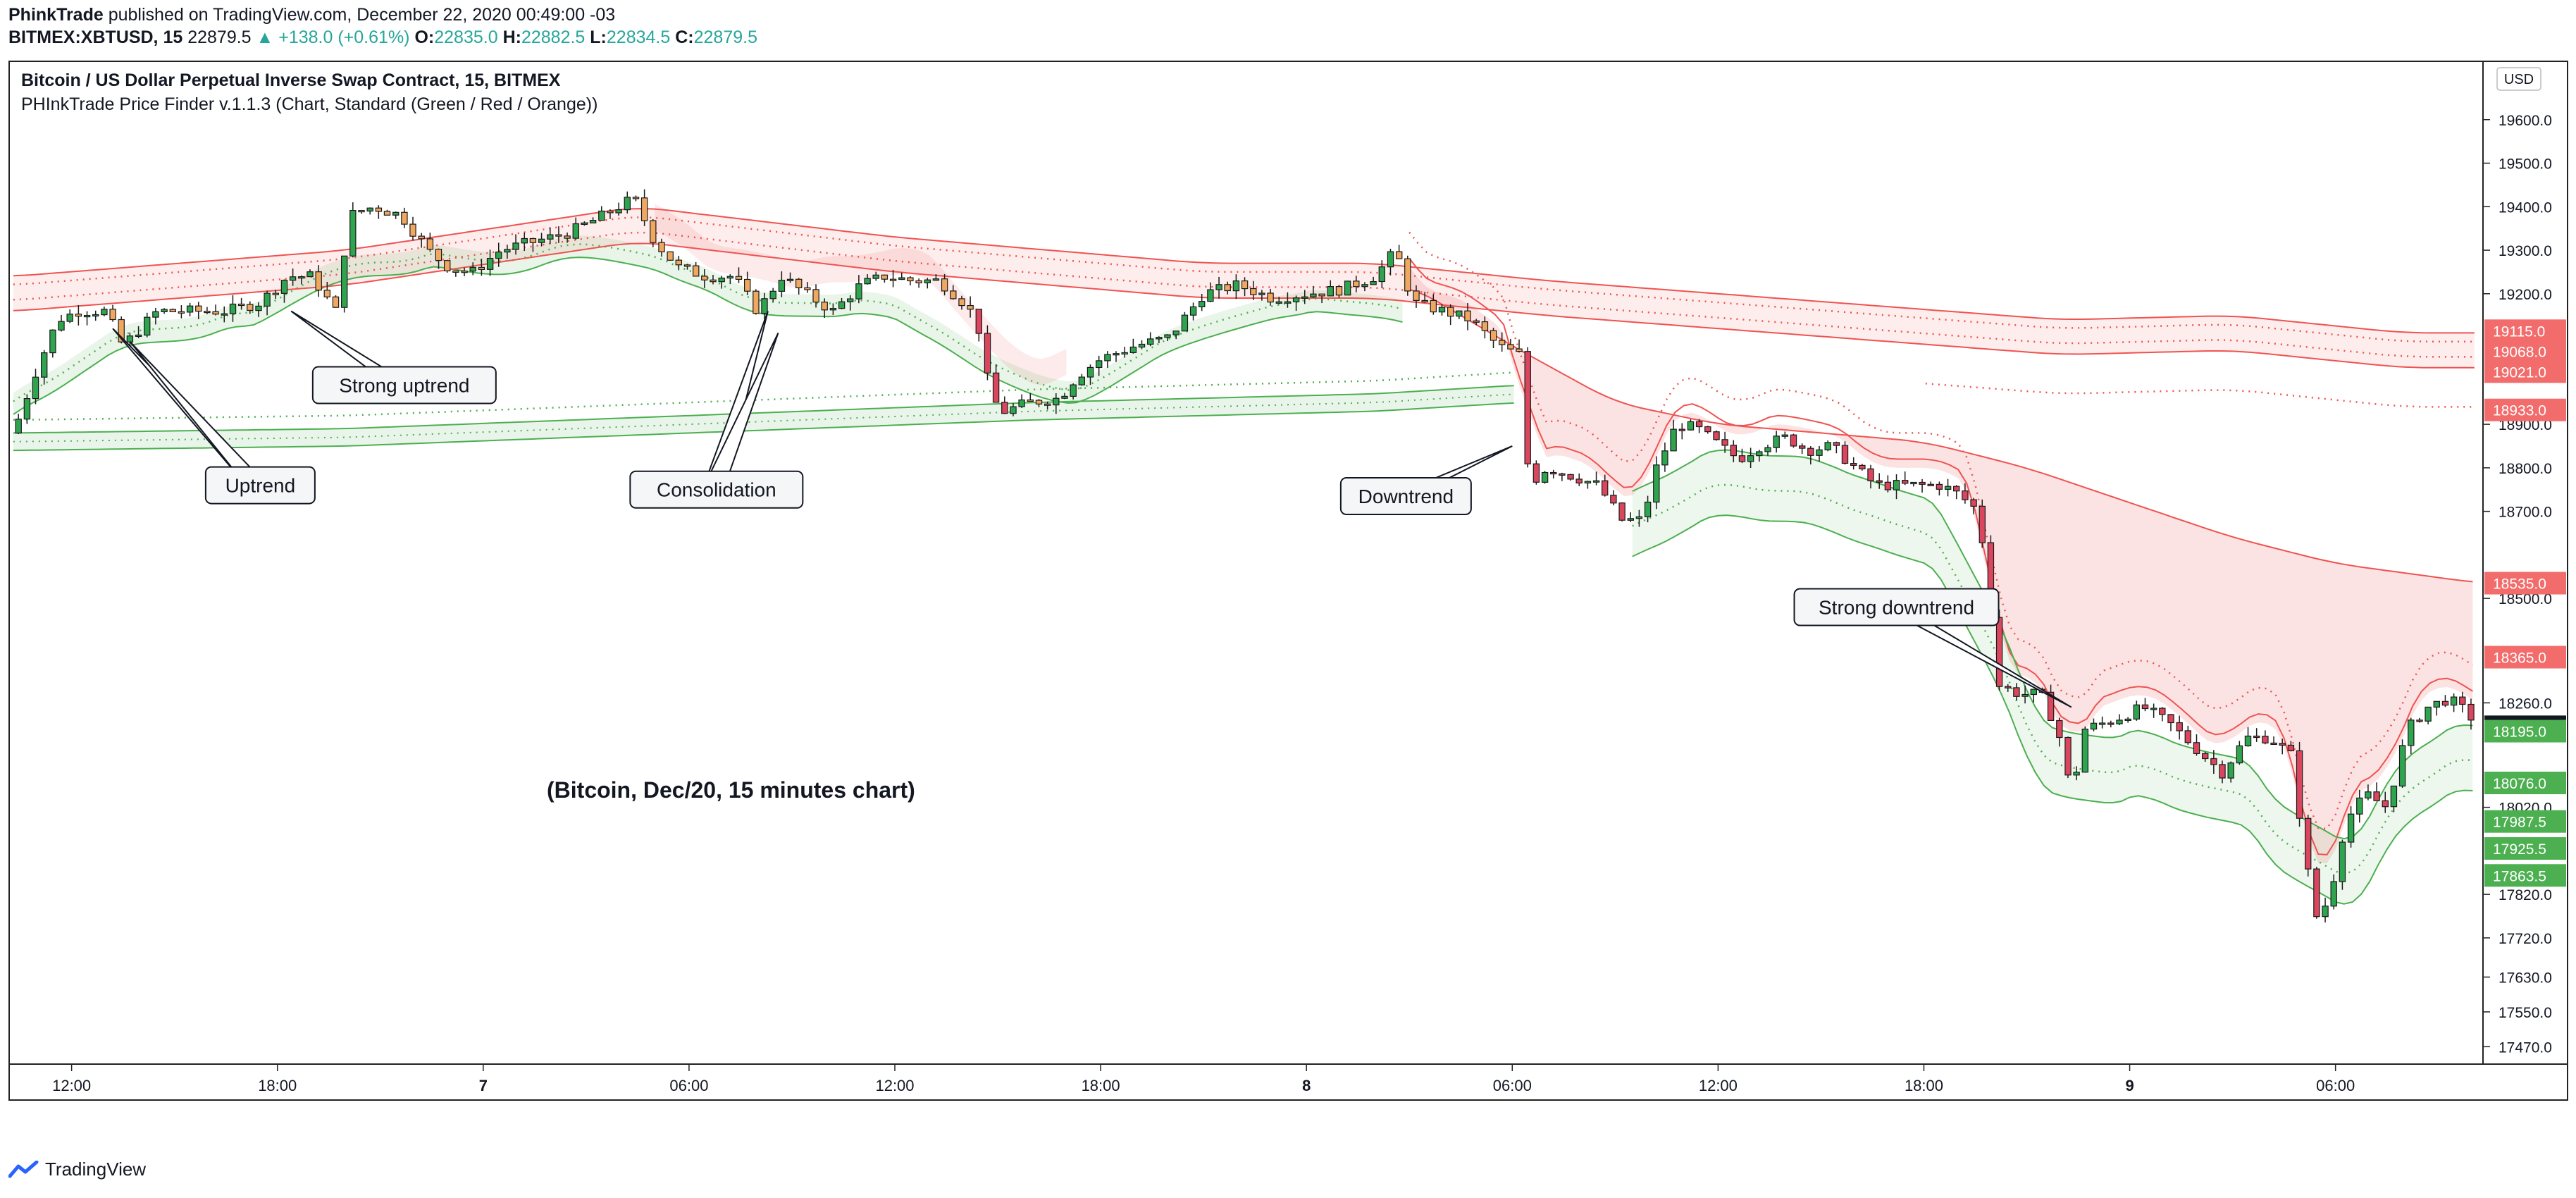  What do you see at coordinates (214, 416) in the screenshot?
I see `annotation-callout: Uptrend` at bounding box center [214, 416].